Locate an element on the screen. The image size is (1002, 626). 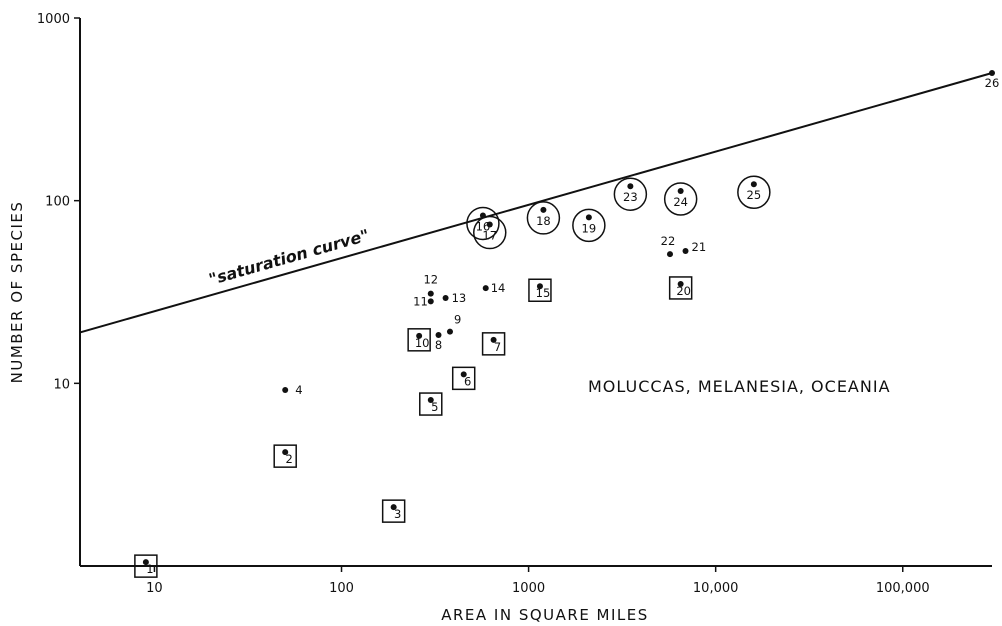
y-tick-label: 10 is located at coordinates (61, 384).